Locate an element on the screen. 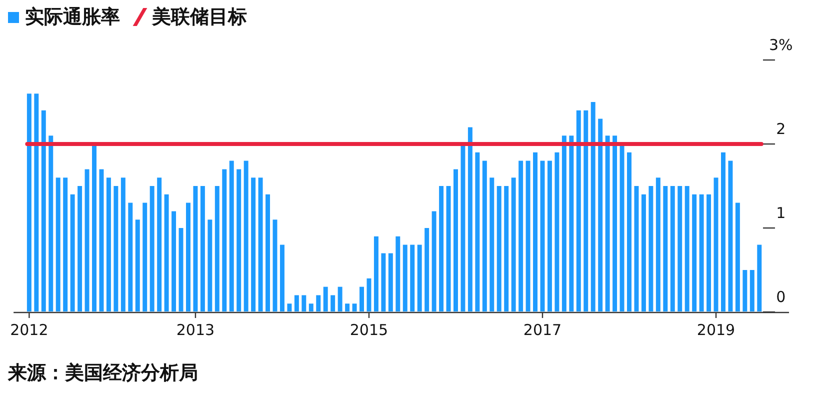 This screenshot has height=396, width=831. y-tick-label: 1 is located at coordinates (781, 213).